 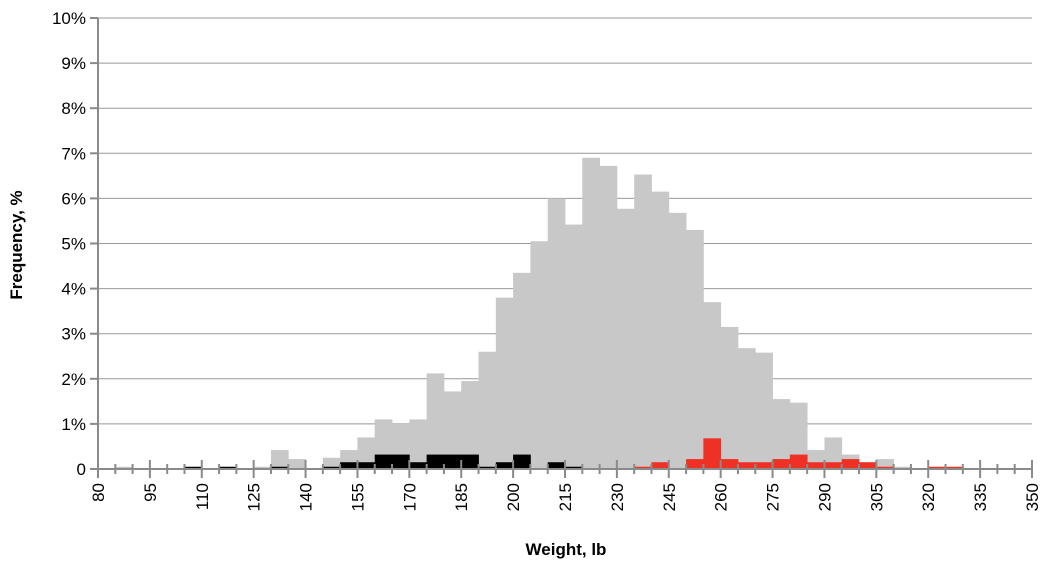 What do you see at coordinates (254, 497) in the screenshot?
I see `x-tick-label: 125` at bounding box center [254, 497].